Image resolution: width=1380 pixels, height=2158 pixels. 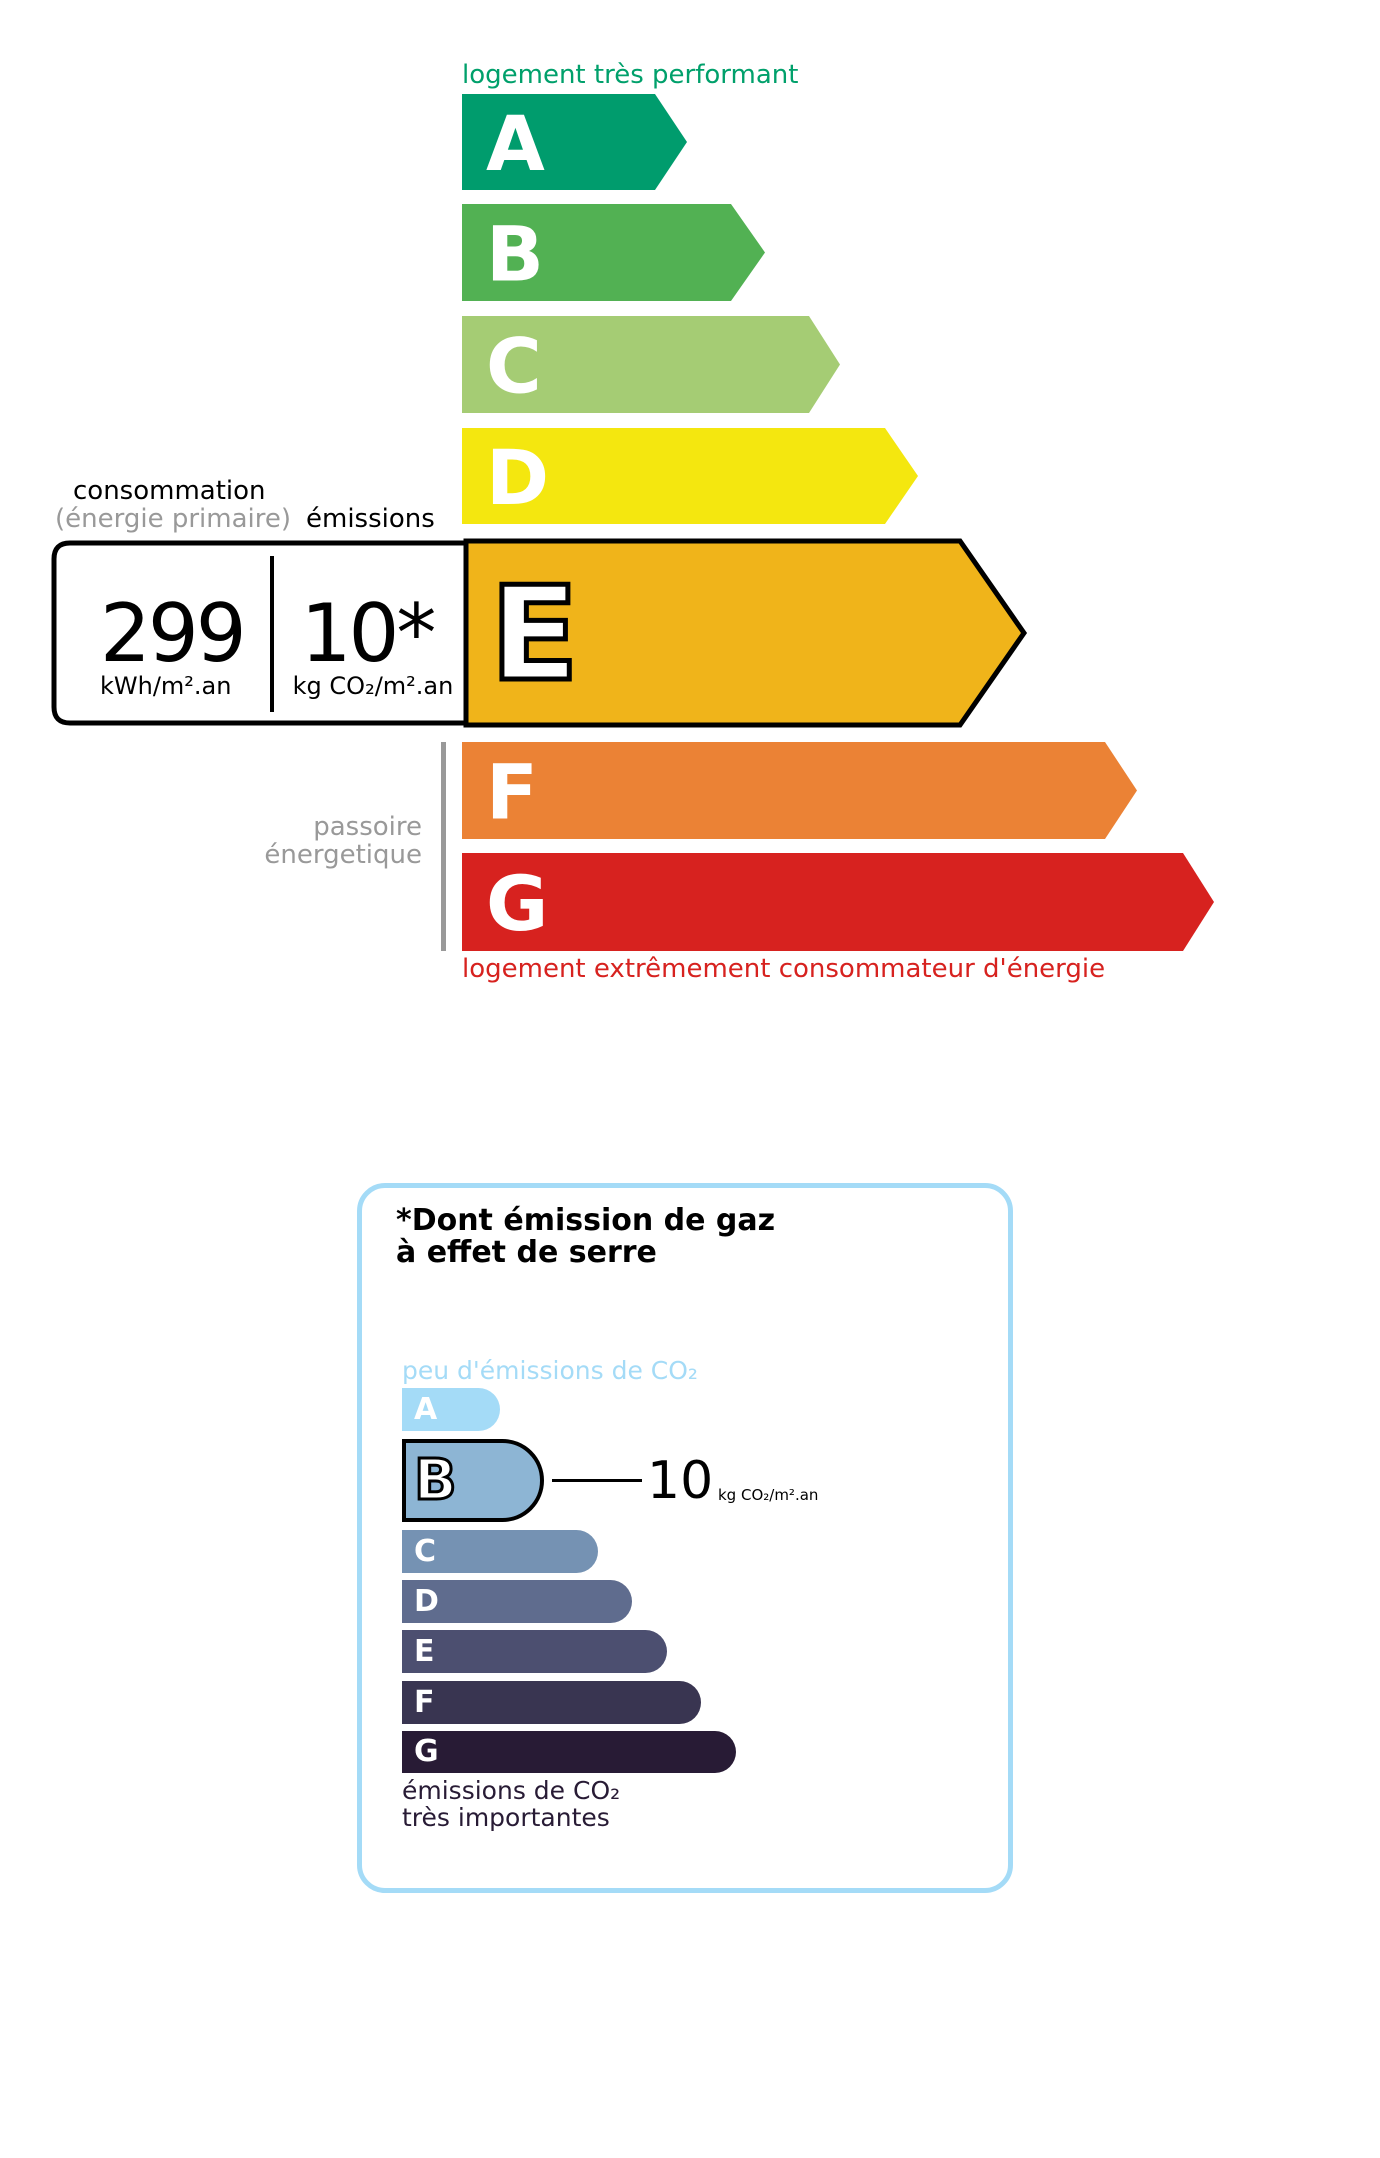 What do you see at coordinates (451, 1409) in the screenshot?
I see `ghg-class-a-bar: A` at bounding box center [451, 1409].